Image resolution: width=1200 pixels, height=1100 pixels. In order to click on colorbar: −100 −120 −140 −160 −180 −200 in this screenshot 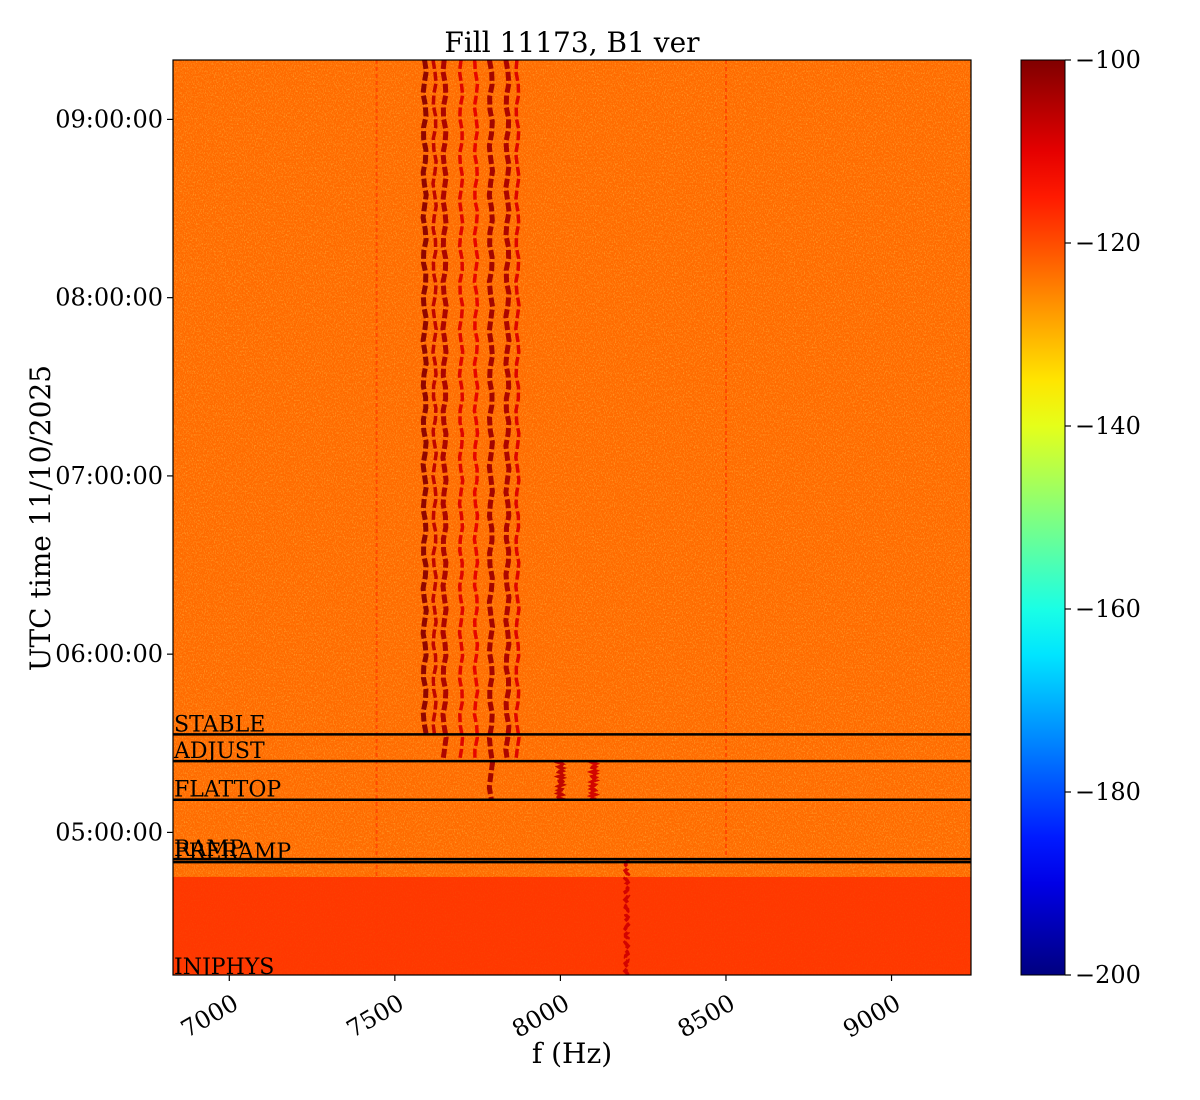, I will do `click(1080, 517)`.